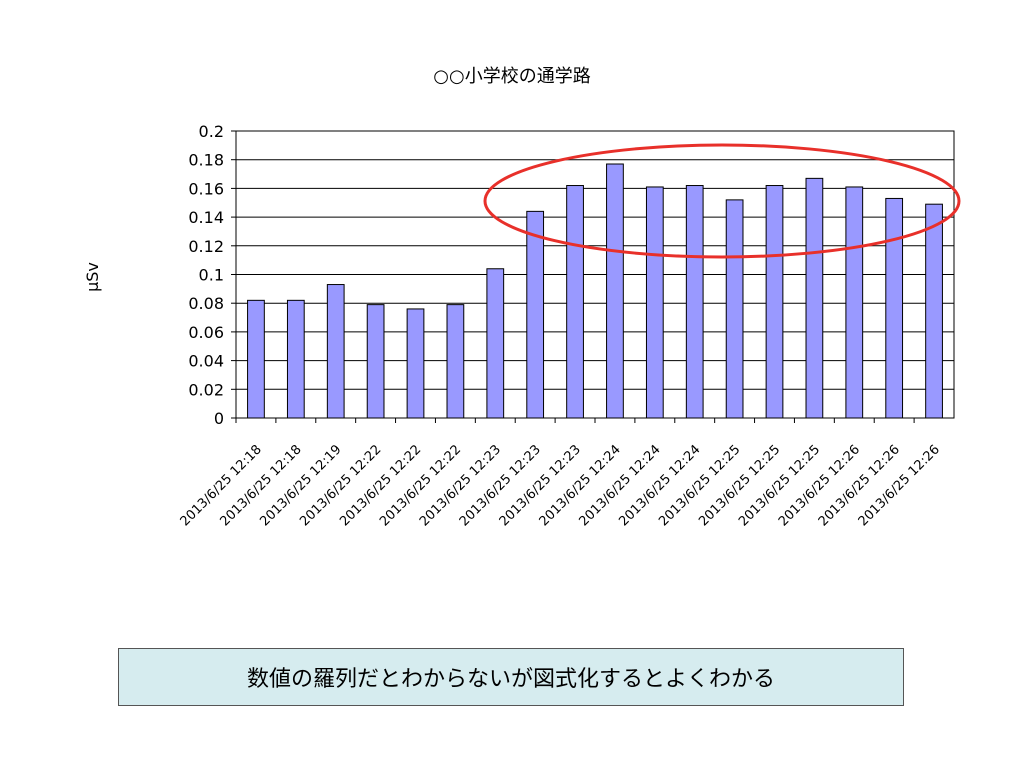 The height and width of the screenshot is (768, 1024). I want to click on y-tick-label: 0.1, so click(211, 275).